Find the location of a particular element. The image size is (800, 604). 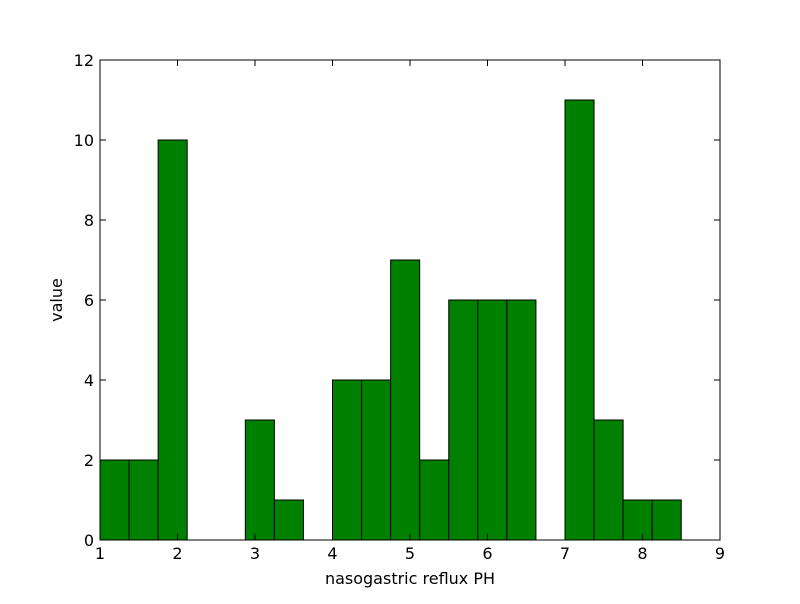

x-axis-label: nasogastric reflux PH is located at coordinates (410, 578).